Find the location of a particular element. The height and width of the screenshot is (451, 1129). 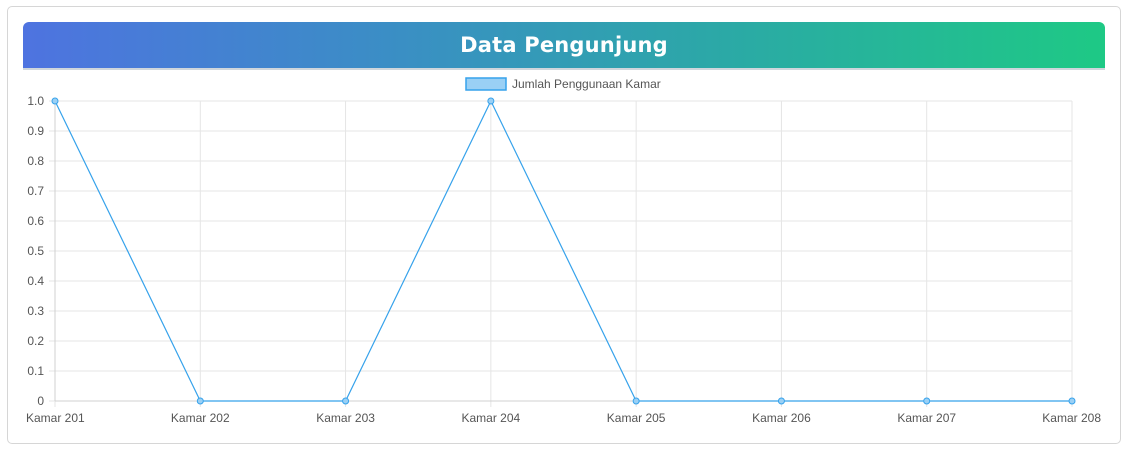

x-tick-label: Kamar 208 is located at coordinates (1071, 418).